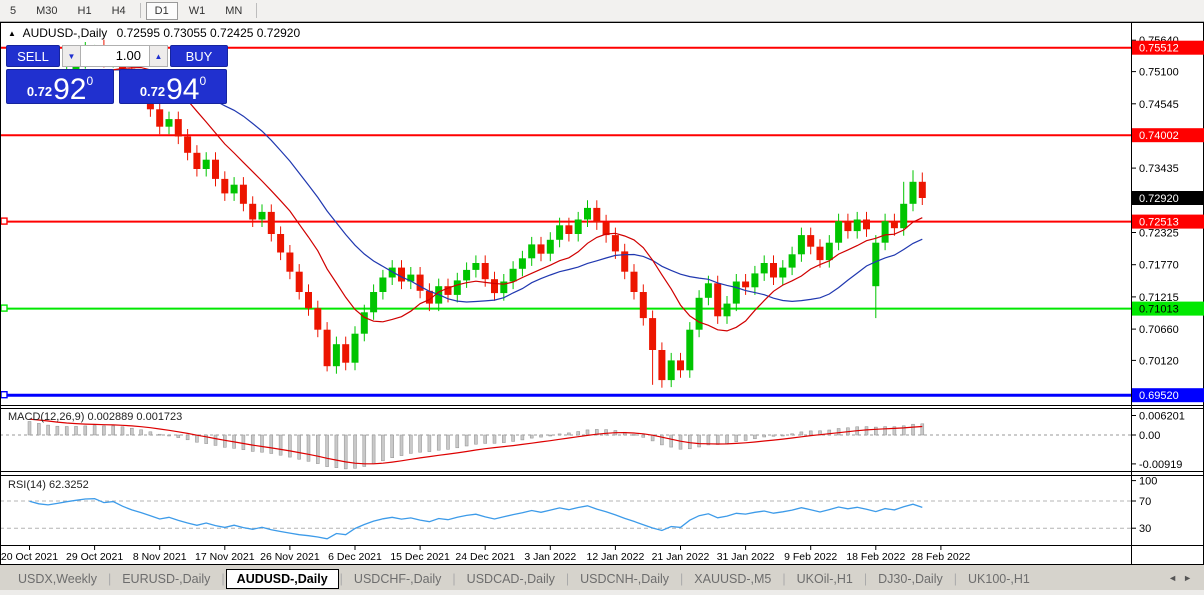 This screenshot has width=1204, height=595. I want to click on timeframe-button-h1: H1, so click(84, 10).